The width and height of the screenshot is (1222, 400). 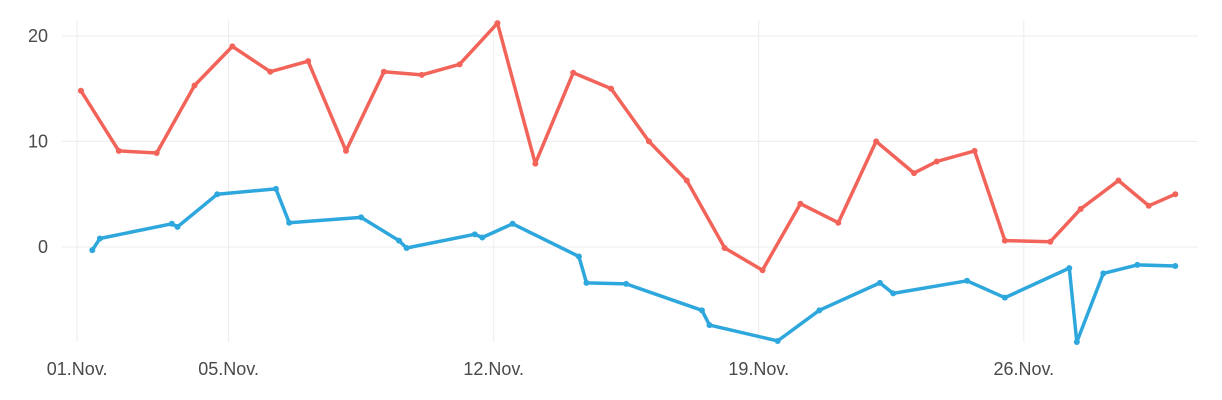 What do you see at coordinates (758, 369) in the screenshot?
I see `x-tick-label: 19.Nov.` at bounding box center [758, 369].